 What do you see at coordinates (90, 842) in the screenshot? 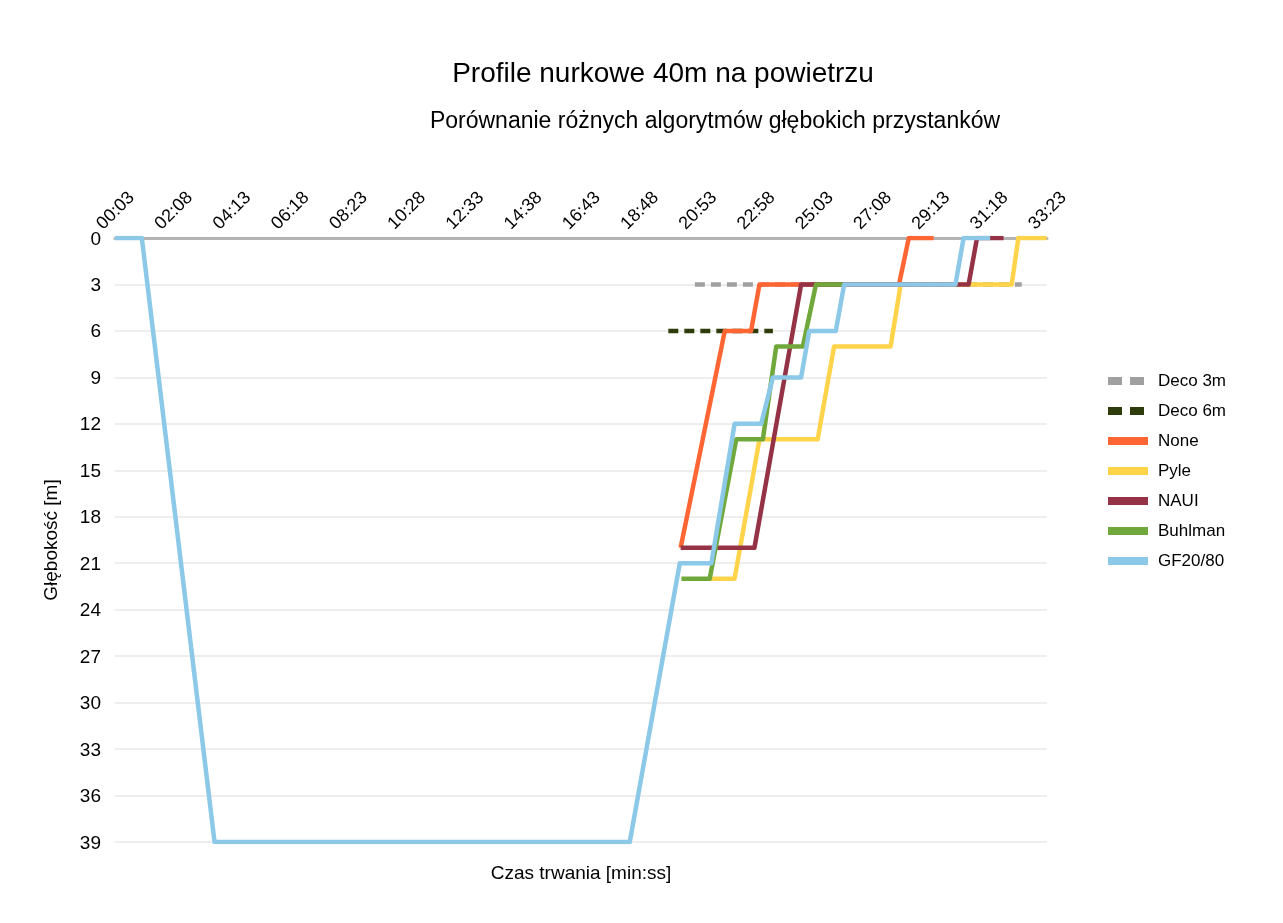
I see `y-tick-label: 39` at bounding box center [90, 842].